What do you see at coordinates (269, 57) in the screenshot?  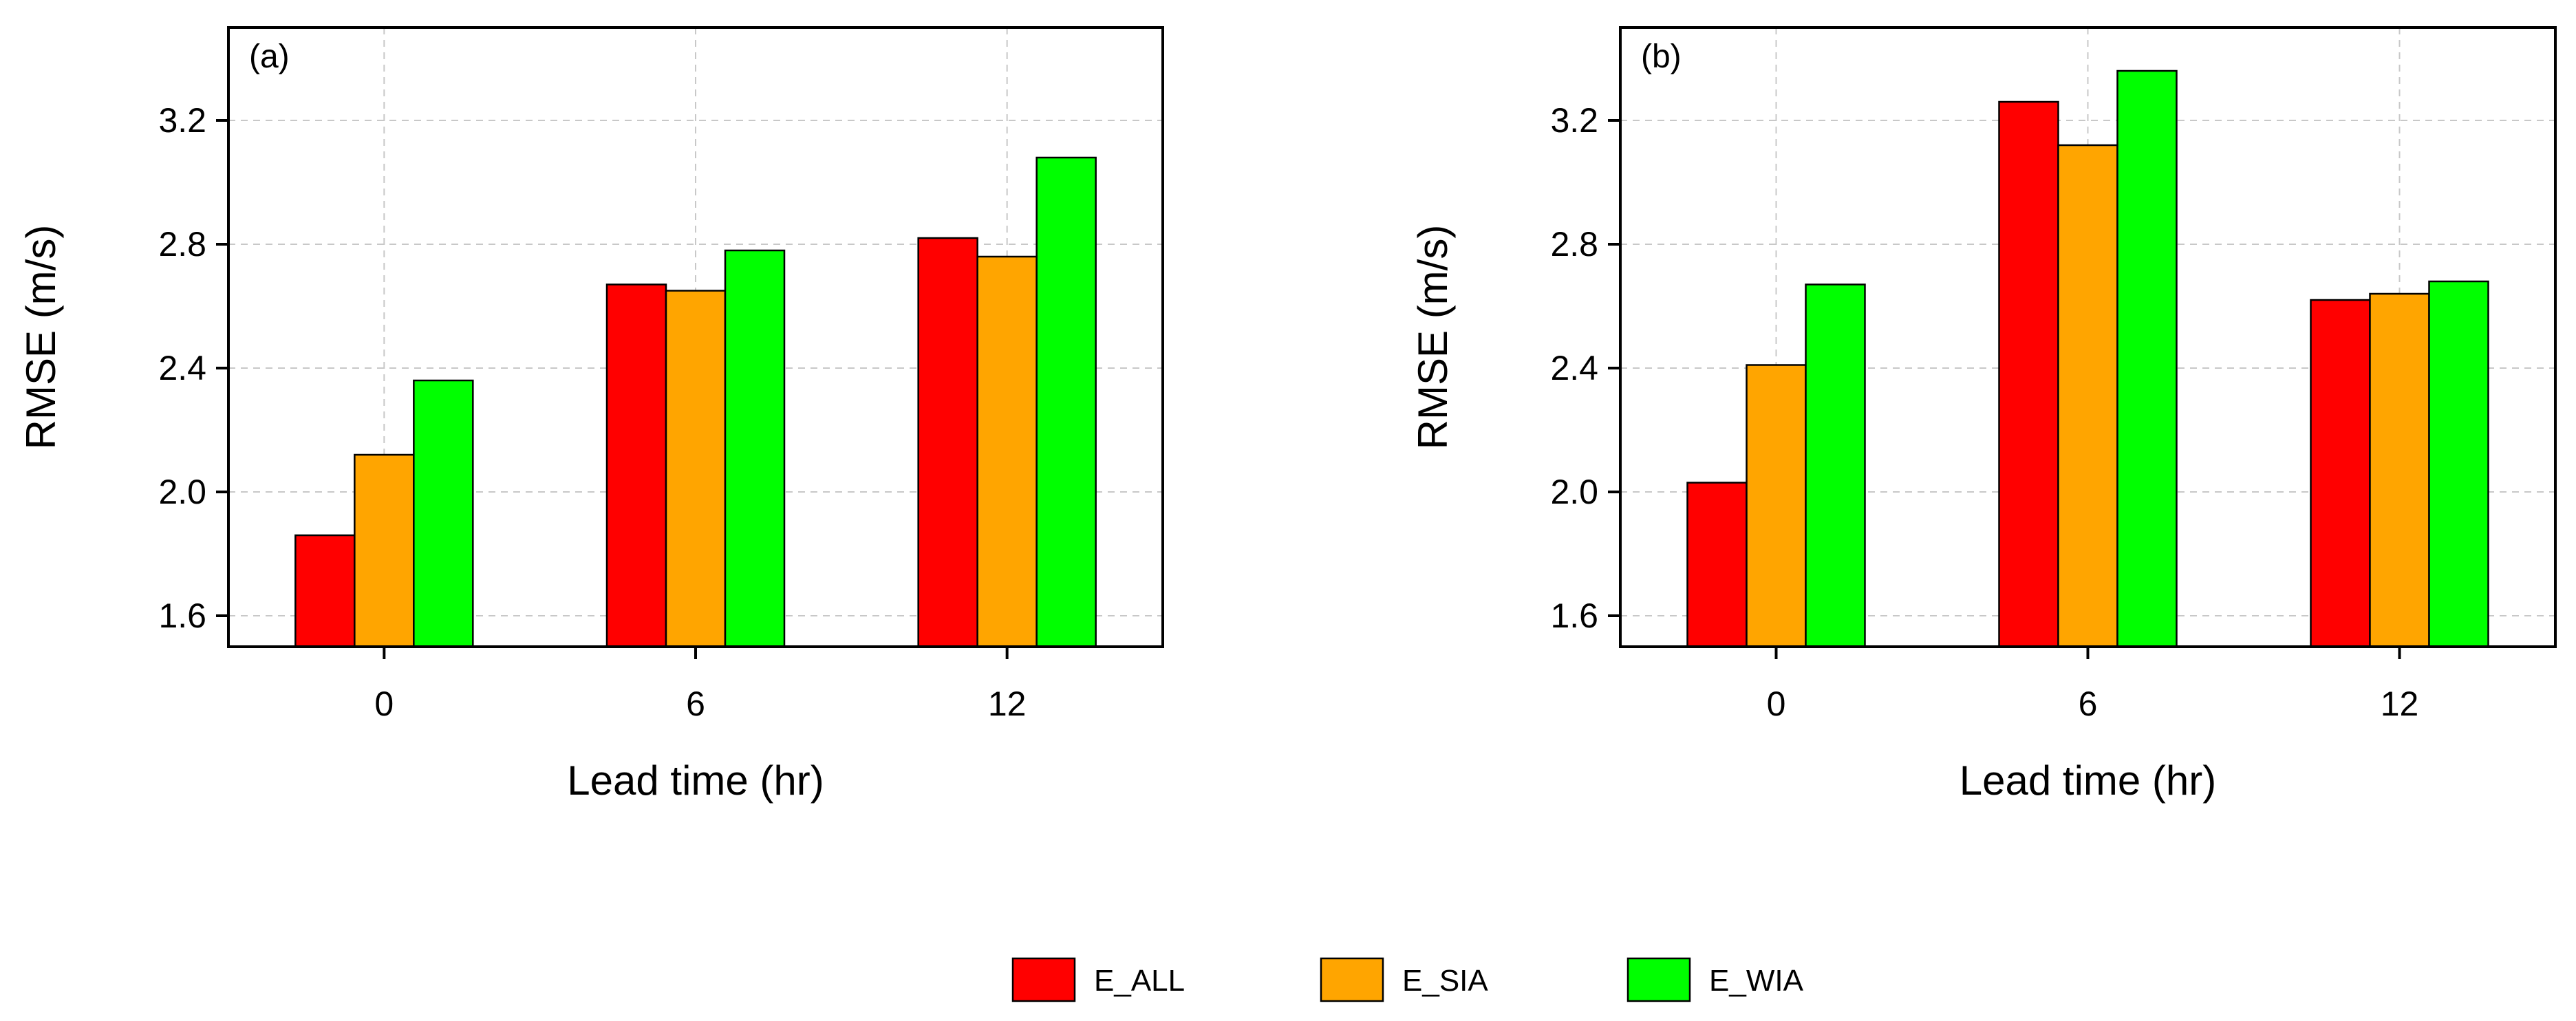 I see `panel-label: (a)` at bounding box center [269, 57].